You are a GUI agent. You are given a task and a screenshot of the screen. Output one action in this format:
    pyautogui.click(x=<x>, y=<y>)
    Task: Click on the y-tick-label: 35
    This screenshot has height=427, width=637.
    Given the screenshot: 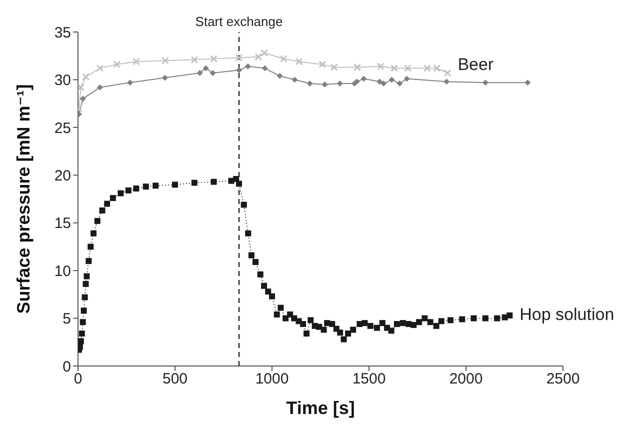 What is the action you would take?
    pyautogui.click(x=62, y=33)
    